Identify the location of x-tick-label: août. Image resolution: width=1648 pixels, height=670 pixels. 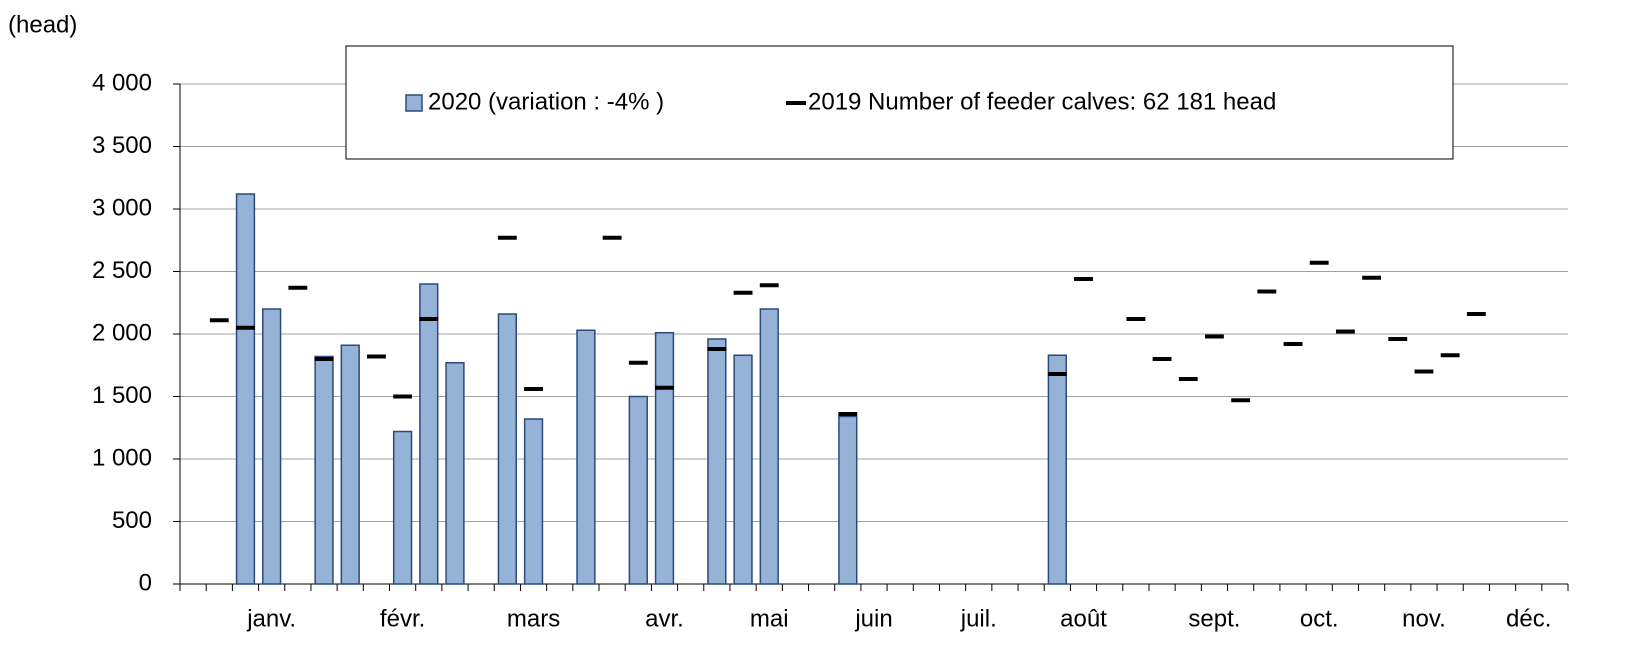
(1083, 618).